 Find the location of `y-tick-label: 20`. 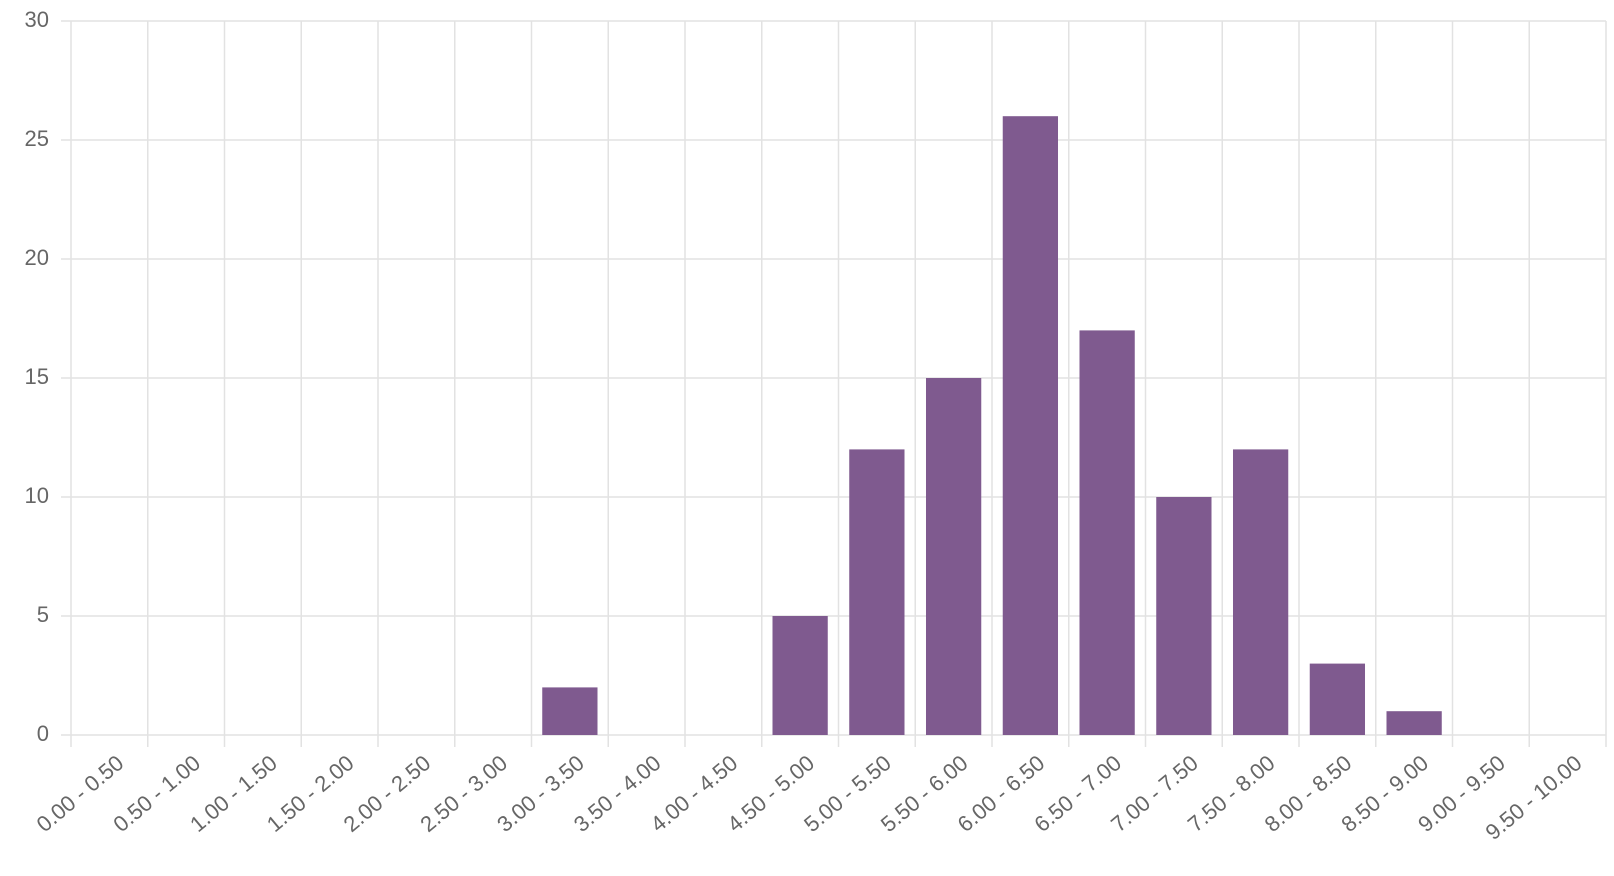

y-tick-label: 20 is located at coordinates (37, 257).